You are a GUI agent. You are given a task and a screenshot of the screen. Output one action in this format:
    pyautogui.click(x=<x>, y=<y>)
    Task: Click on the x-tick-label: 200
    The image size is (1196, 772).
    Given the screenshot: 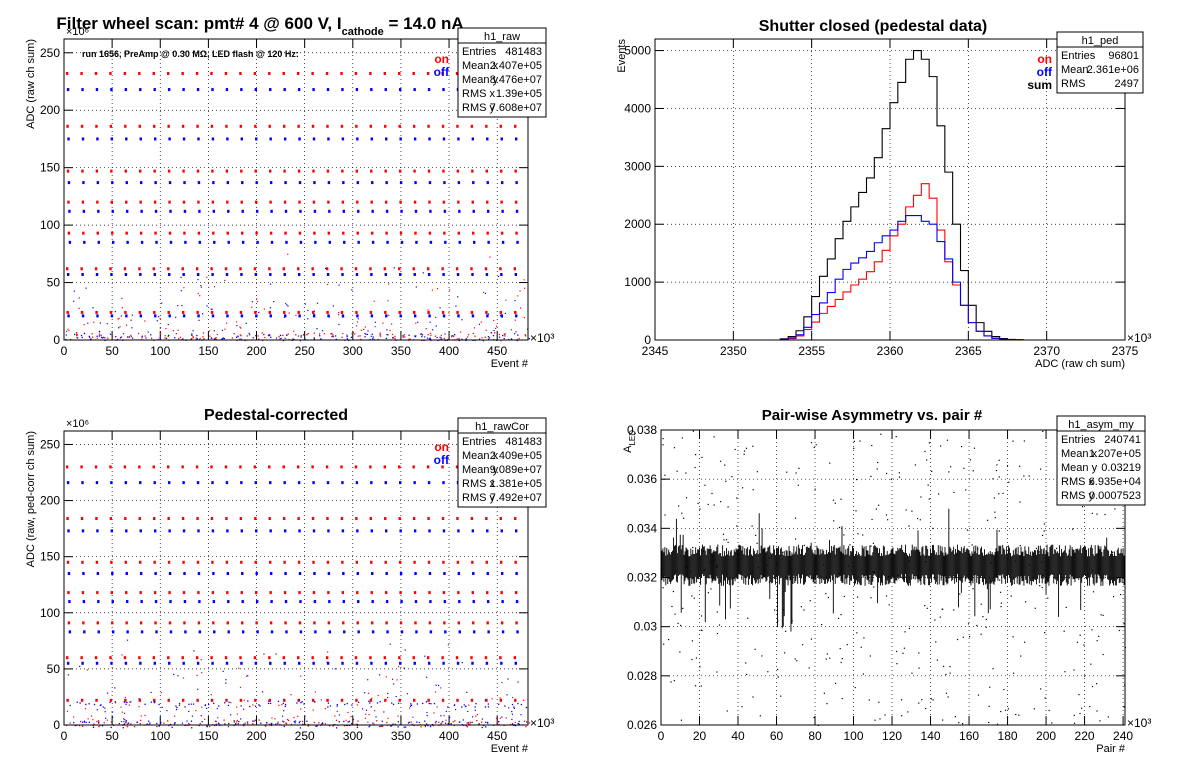 What is the action you would take?
    pyautogui.click(x=1046, y=736)
    